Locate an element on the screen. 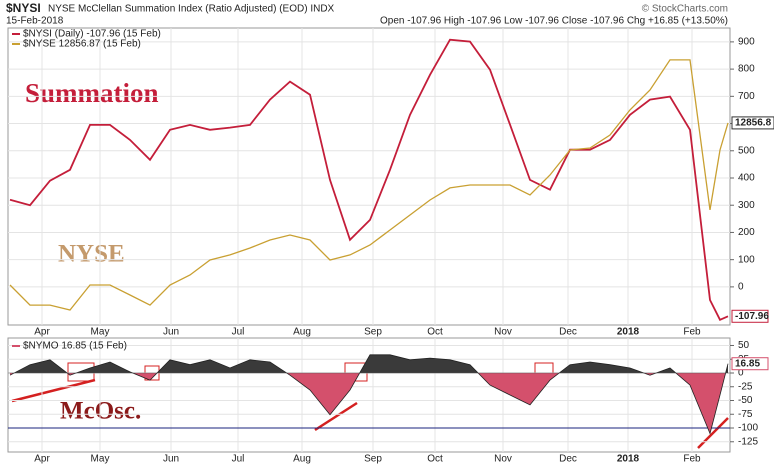 Image resolution: width=774 pixels, height=466 pixels. y-tick-label: 400 is located at coordinates (746, 178).